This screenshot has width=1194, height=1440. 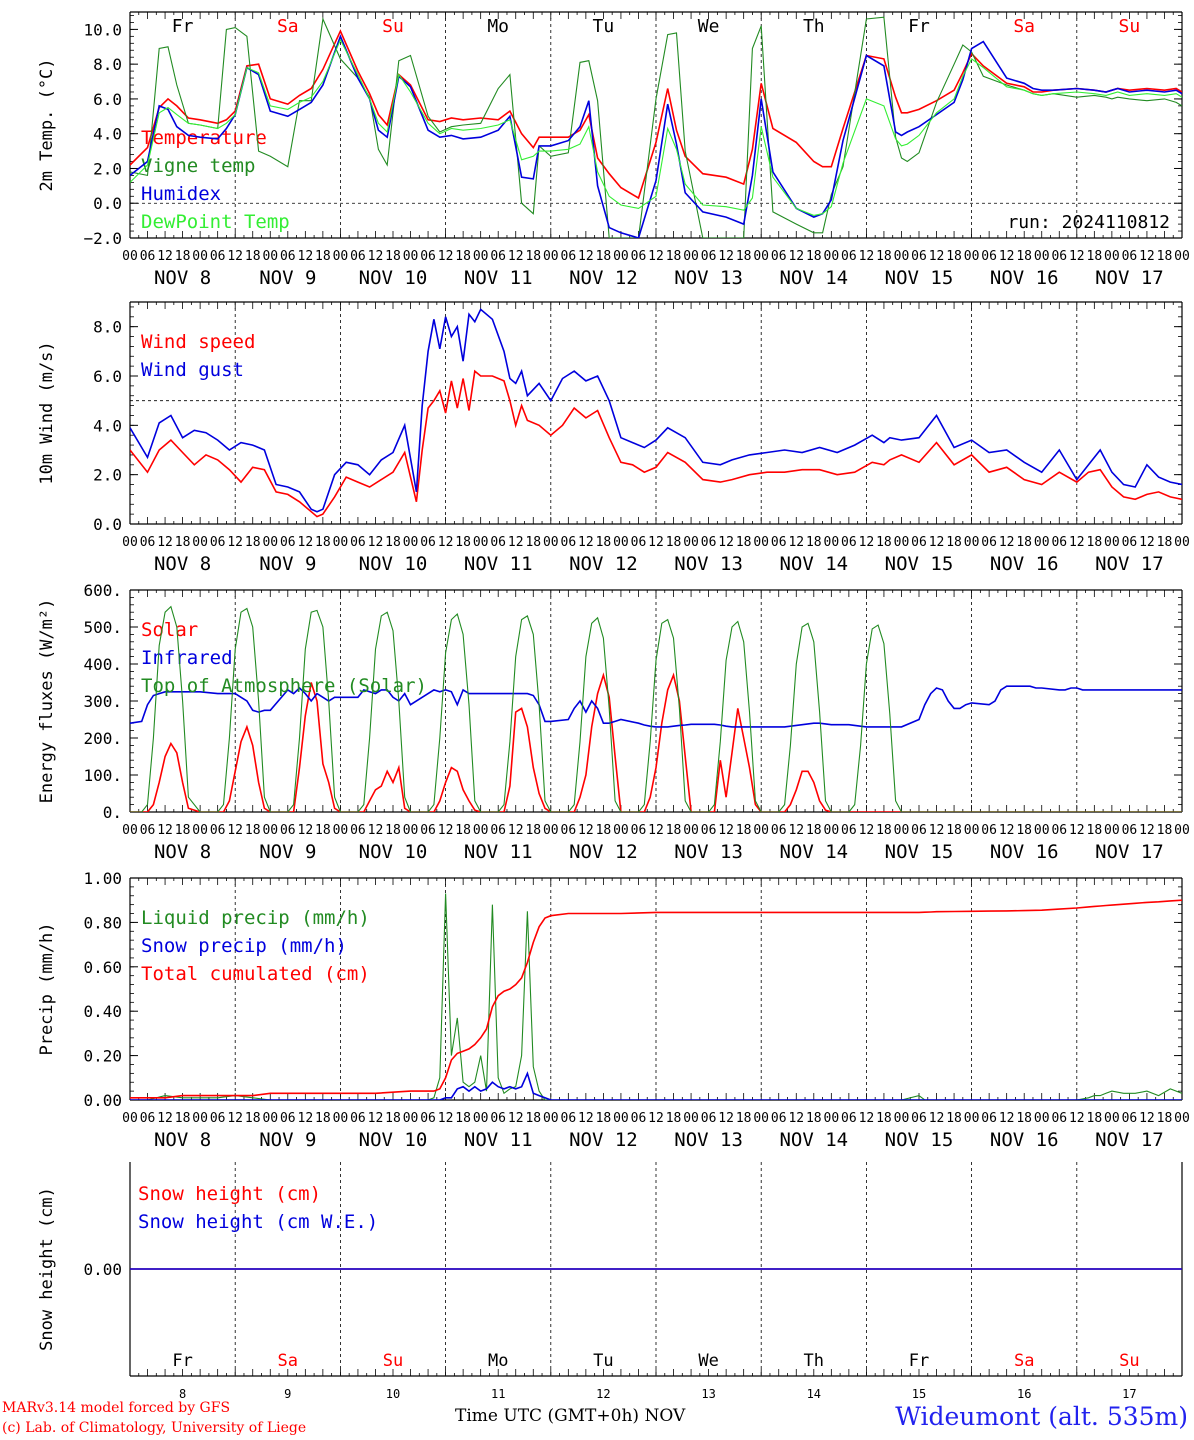 I want to click on date-label: NOV 14, so click(x=813, y=564).